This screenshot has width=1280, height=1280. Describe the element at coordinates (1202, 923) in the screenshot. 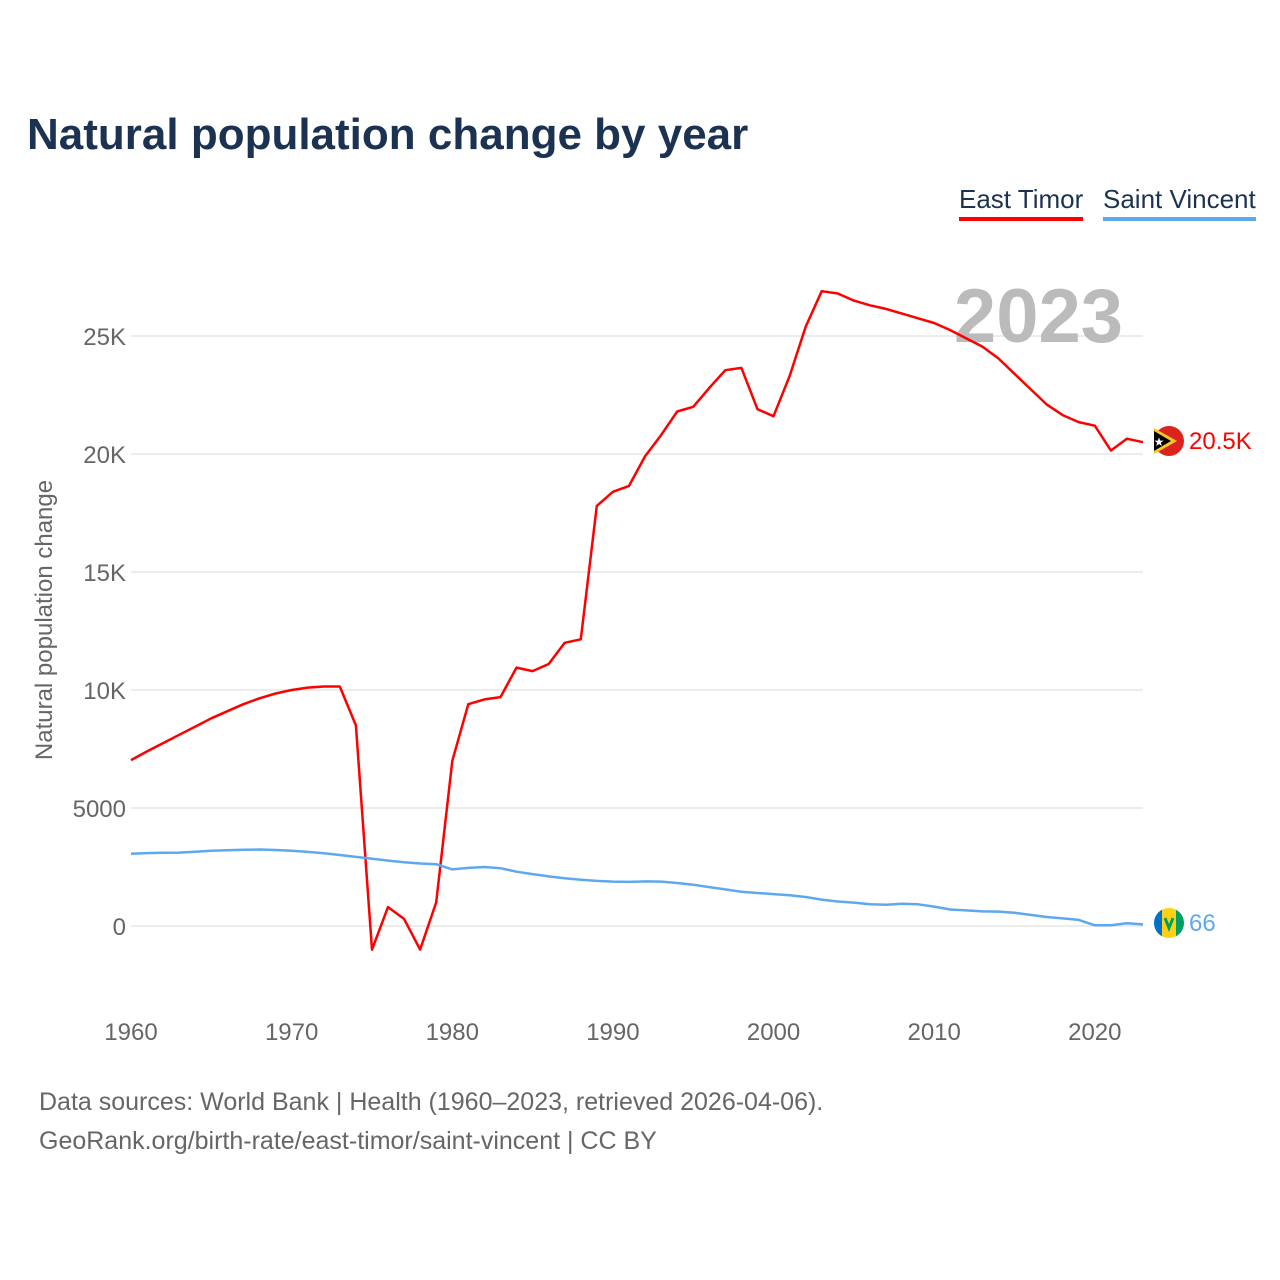

I see `saint-vincent-end-label: 66` at that location.